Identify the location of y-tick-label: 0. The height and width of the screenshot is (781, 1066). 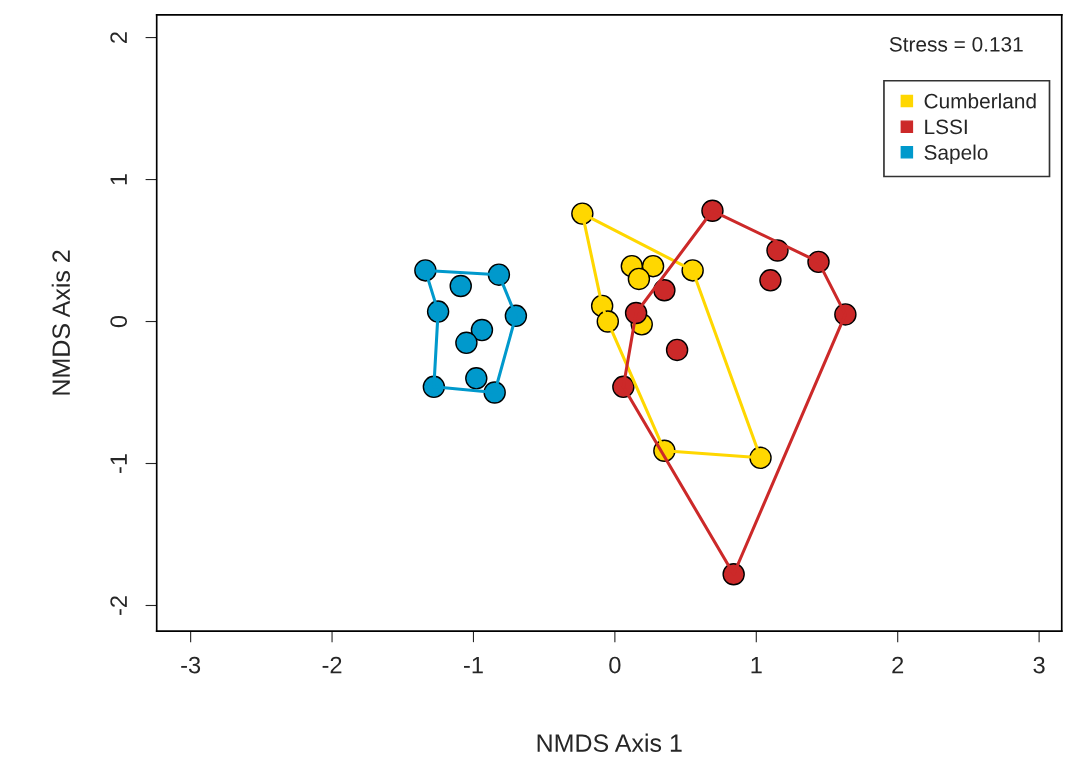
(119, 321).